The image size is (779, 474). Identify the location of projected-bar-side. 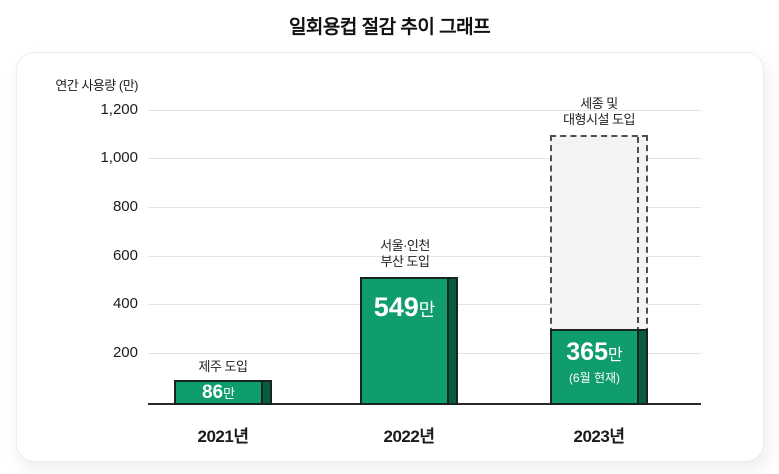
(638, 270).